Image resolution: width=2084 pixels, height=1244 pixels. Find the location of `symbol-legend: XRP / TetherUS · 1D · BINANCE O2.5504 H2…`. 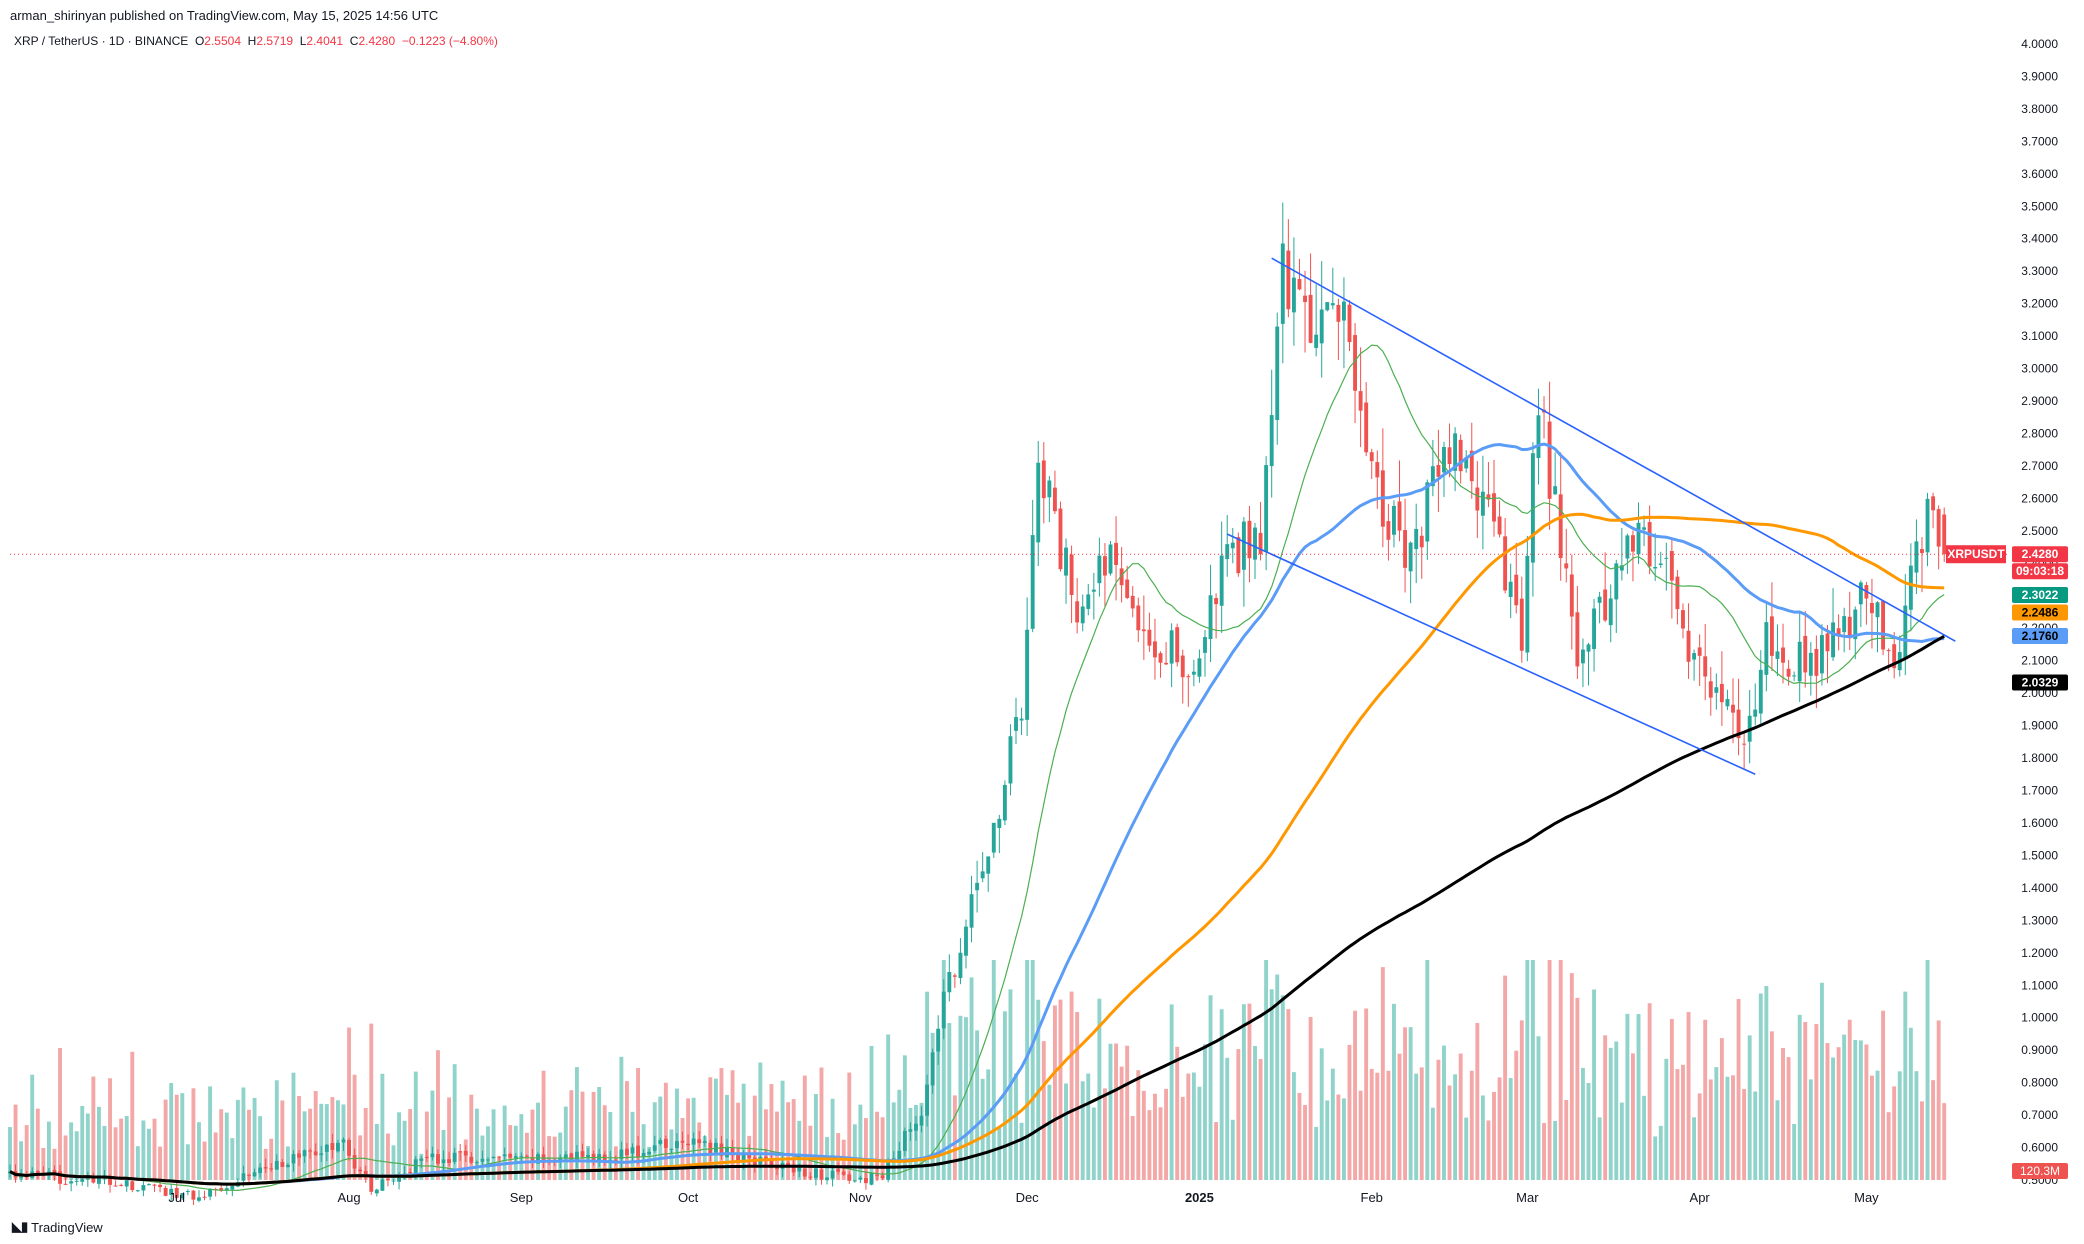

symbol-legend: XRP / TetherUS · 1D · BINANCE O2.5504 H2… is located at coordinates (256, 41).